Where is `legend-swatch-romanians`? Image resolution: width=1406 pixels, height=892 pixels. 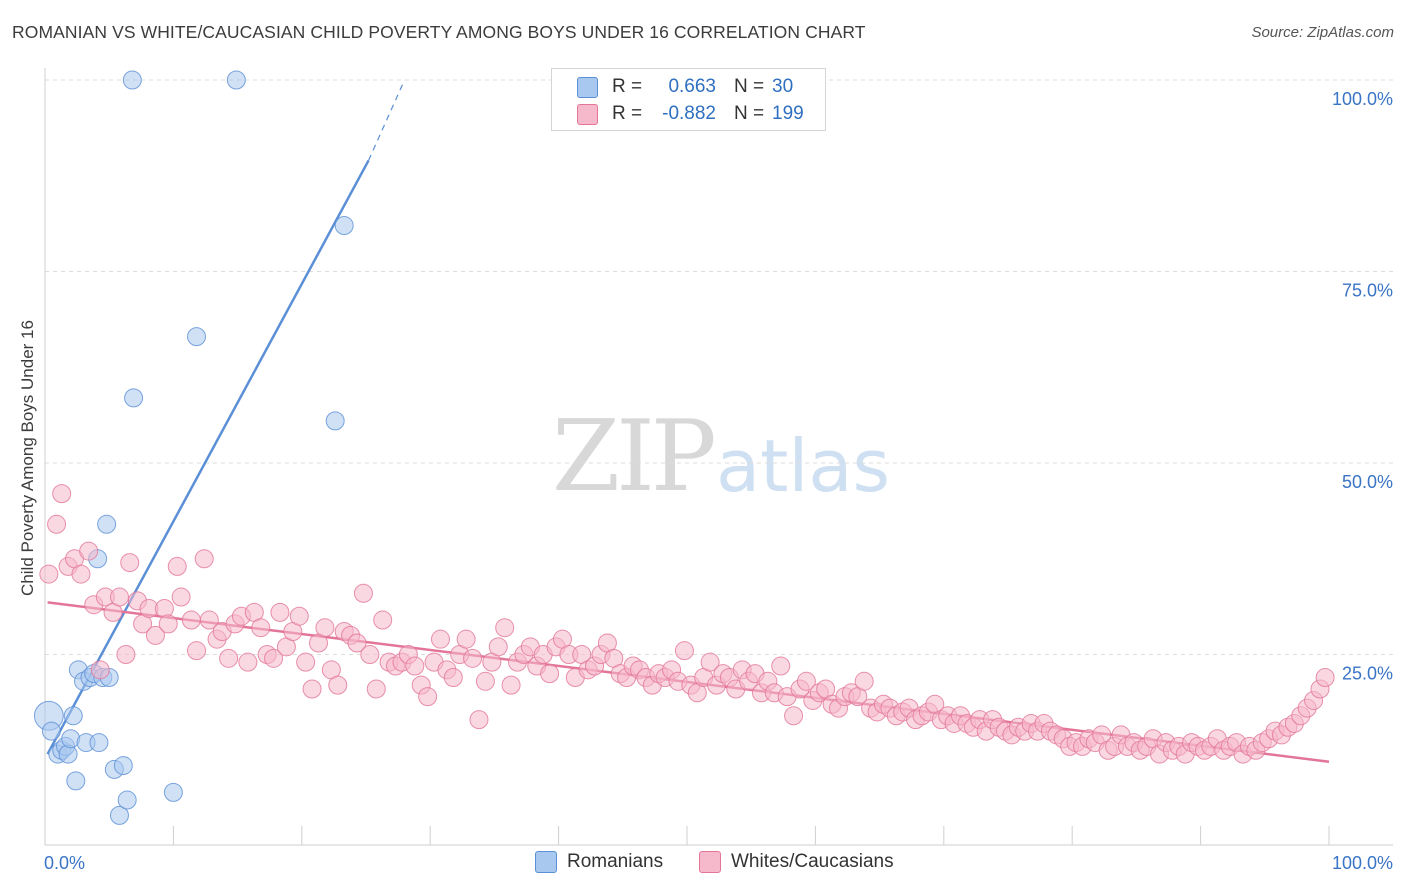
legend-swatch-romanians is located at coordinates (587, 87).